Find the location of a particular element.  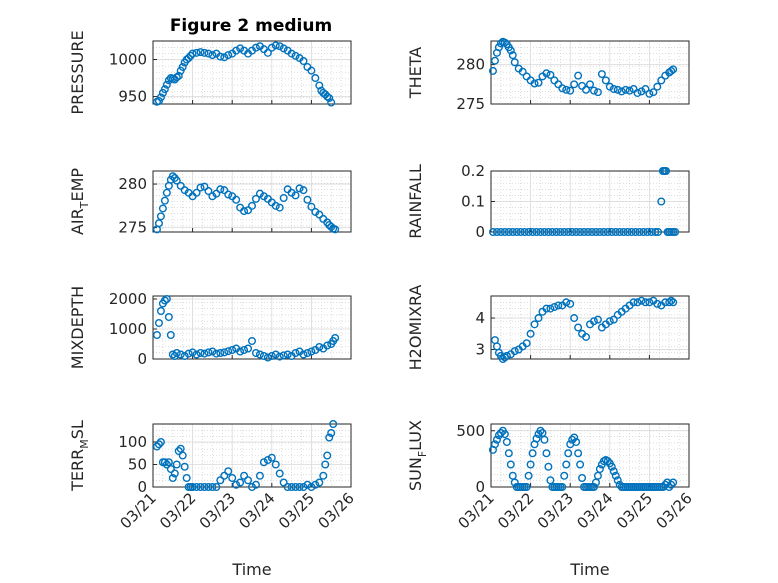

rainfall-ytick-label: 0.2 is located at coordinates (473, 171).